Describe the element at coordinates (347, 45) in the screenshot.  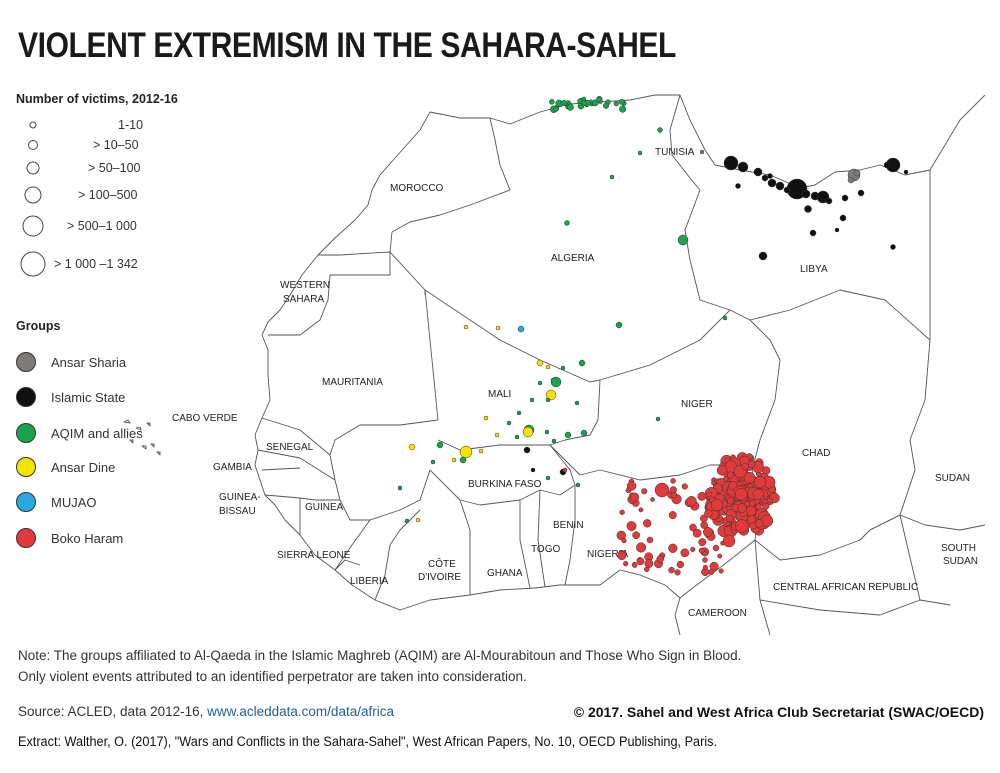
I see `map-title: VIOLENT EXTREMISM IN THE SAHARA-SAHEL` at that location.